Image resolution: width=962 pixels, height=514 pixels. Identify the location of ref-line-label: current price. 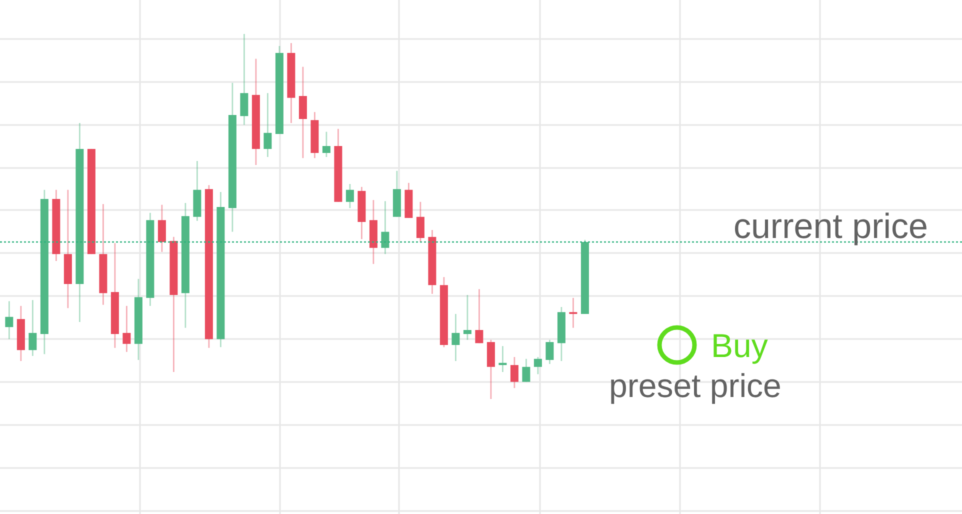
(830, 226).